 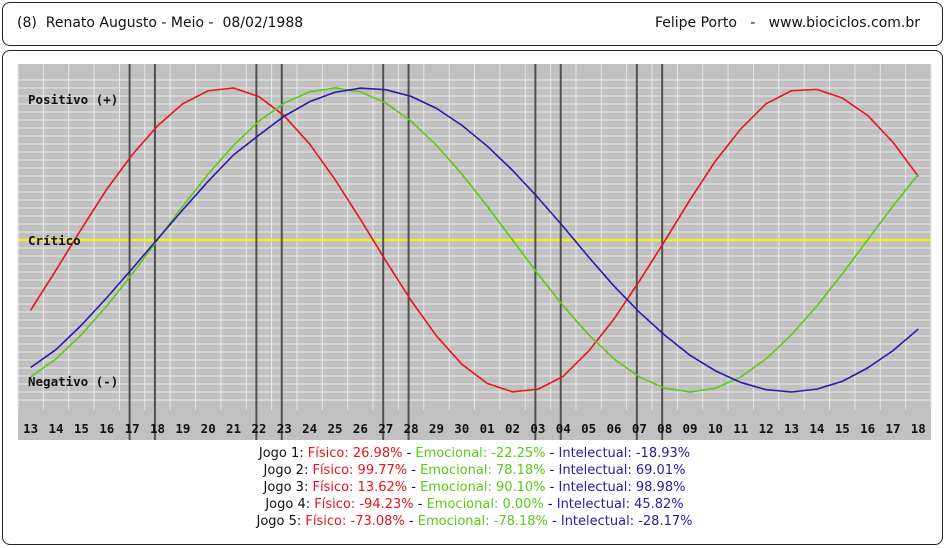 What do you see at coordinates (281, 521) in the screenshot?
I see `legend-game-label: Jogo 5:` at bounding box center [281, 521].